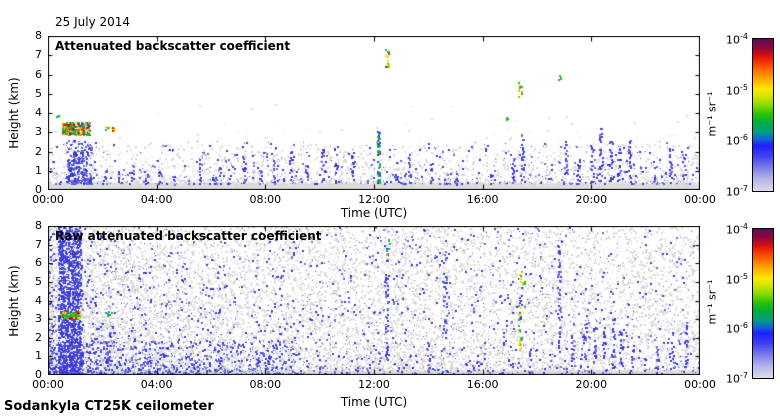 This screenshot has width=780, height=420. I want to click on top-x-tick-label: 20:00, so click(591, 199).